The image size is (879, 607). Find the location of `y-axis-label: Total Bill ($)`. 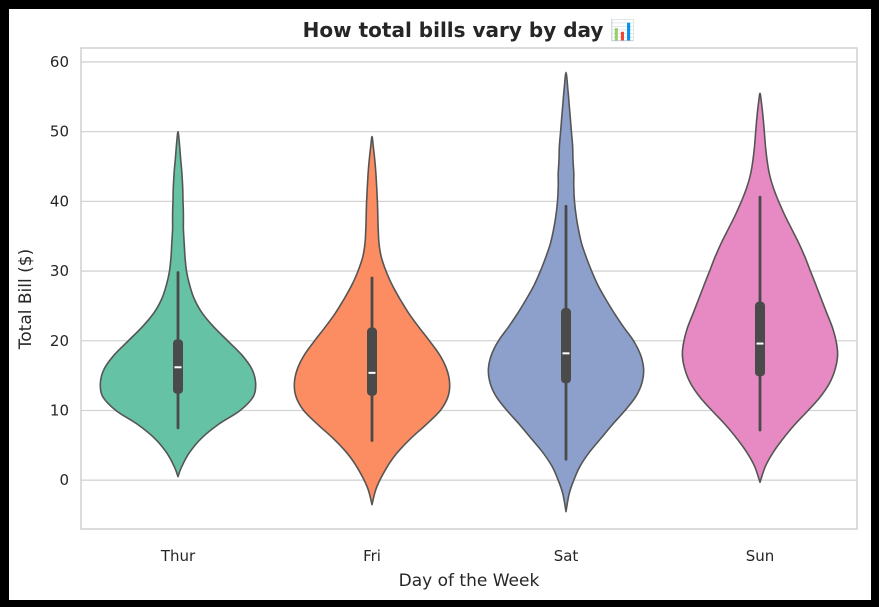

y-axis-label: Total Bill ($) is located at coordinates (26, 299).